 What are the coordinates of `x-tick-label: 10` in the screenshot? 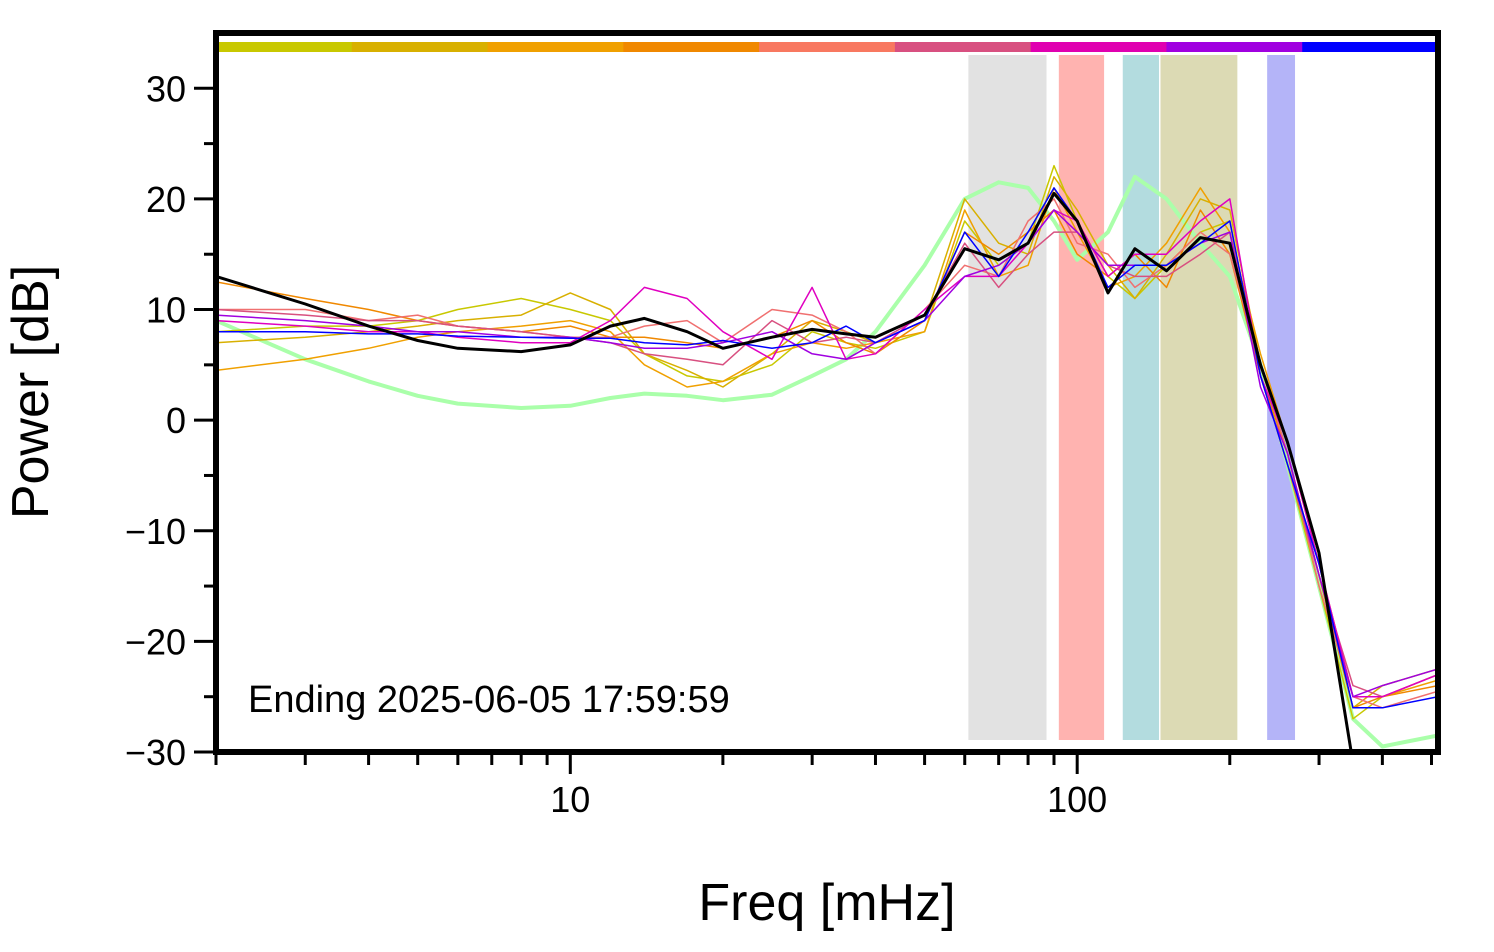 It's located at (570, 799).